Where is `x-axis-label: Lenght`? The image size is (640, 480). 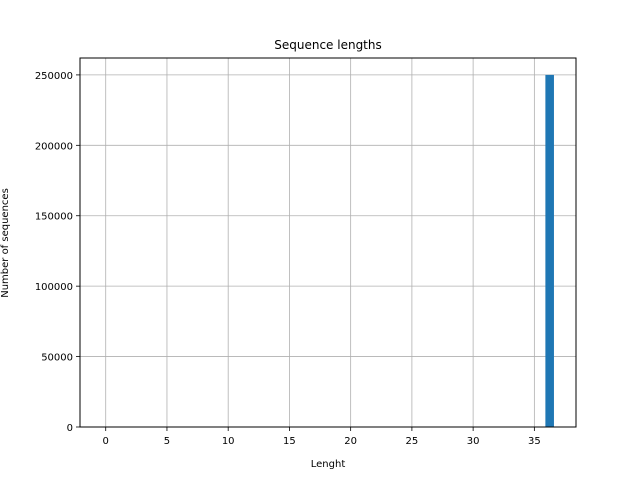 x-axis-label: Lenght is located at coordinates (328, 464).